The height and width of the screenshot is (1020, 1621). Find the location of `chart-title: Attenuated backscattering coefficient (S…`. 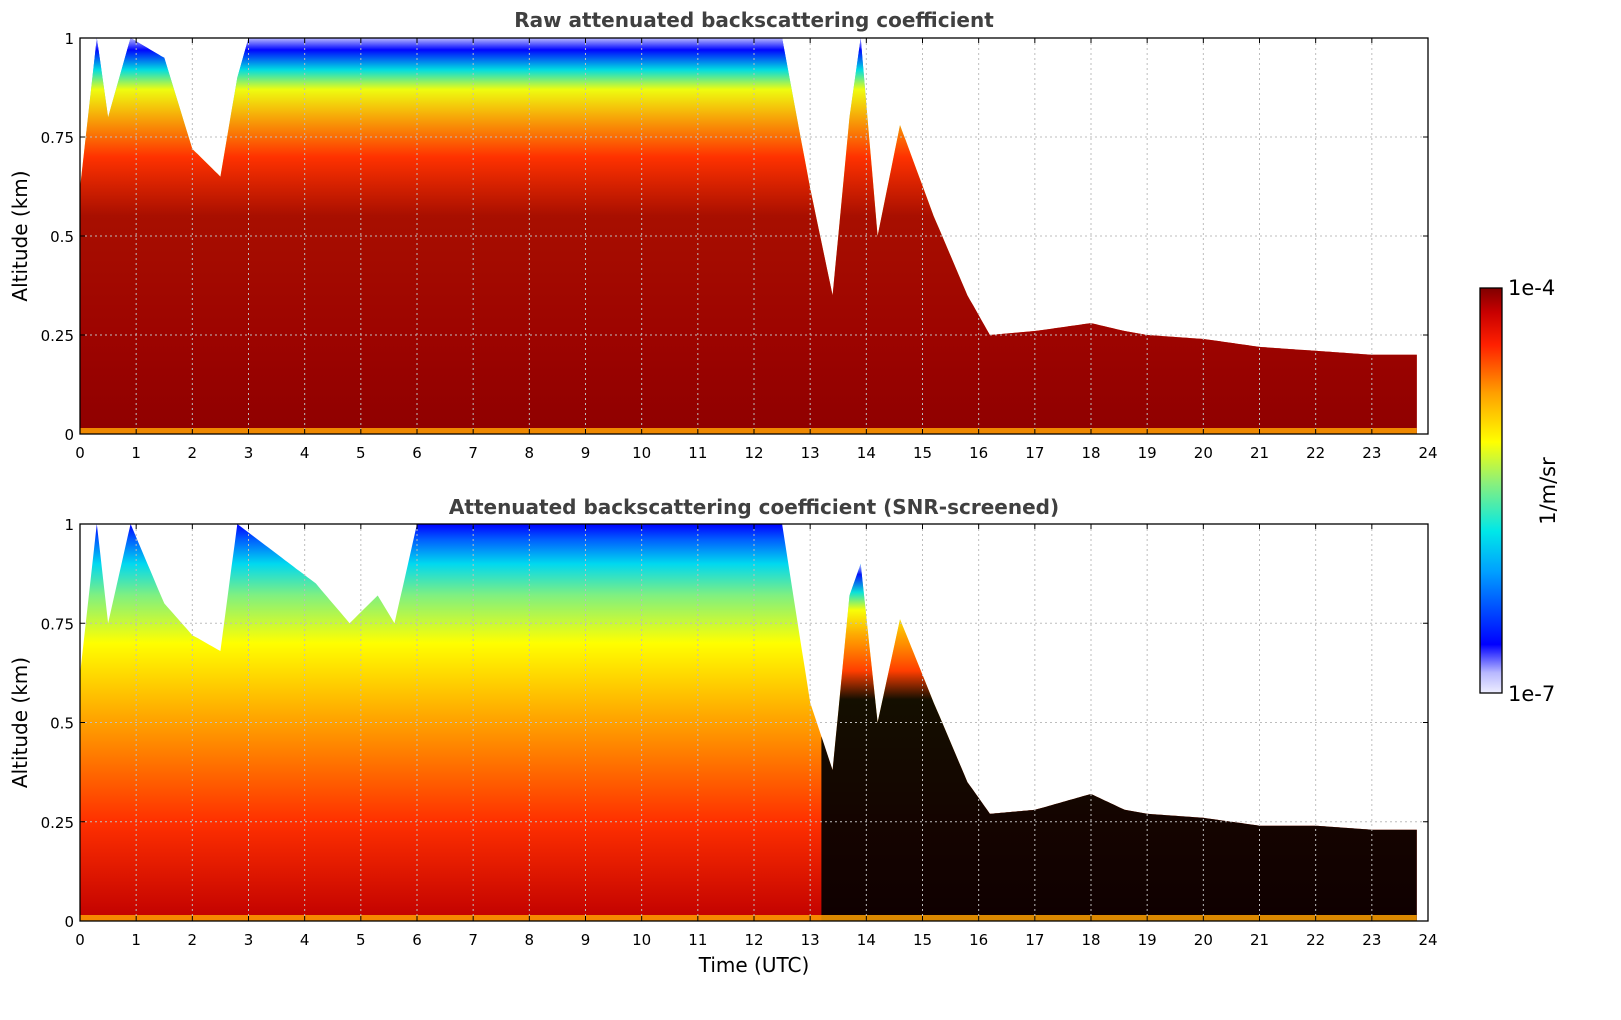

chart-title: Attenuated backscattering coefficient (S… is located at coordinates (754, 507).